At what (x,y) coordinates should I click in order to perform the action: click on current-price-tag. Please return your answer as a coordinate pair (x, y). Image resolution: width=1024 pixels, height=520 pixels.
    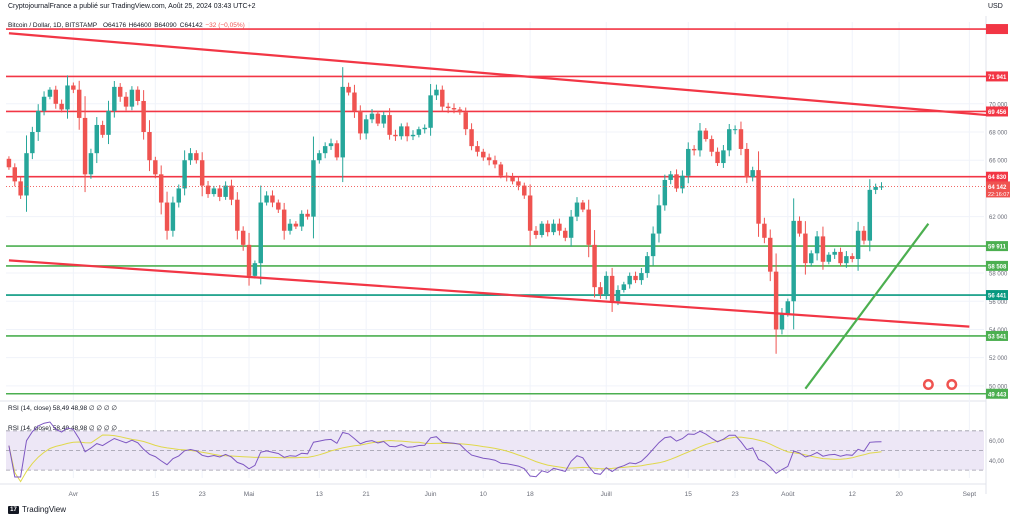
    Looking at the image, I should click on (998, 189).